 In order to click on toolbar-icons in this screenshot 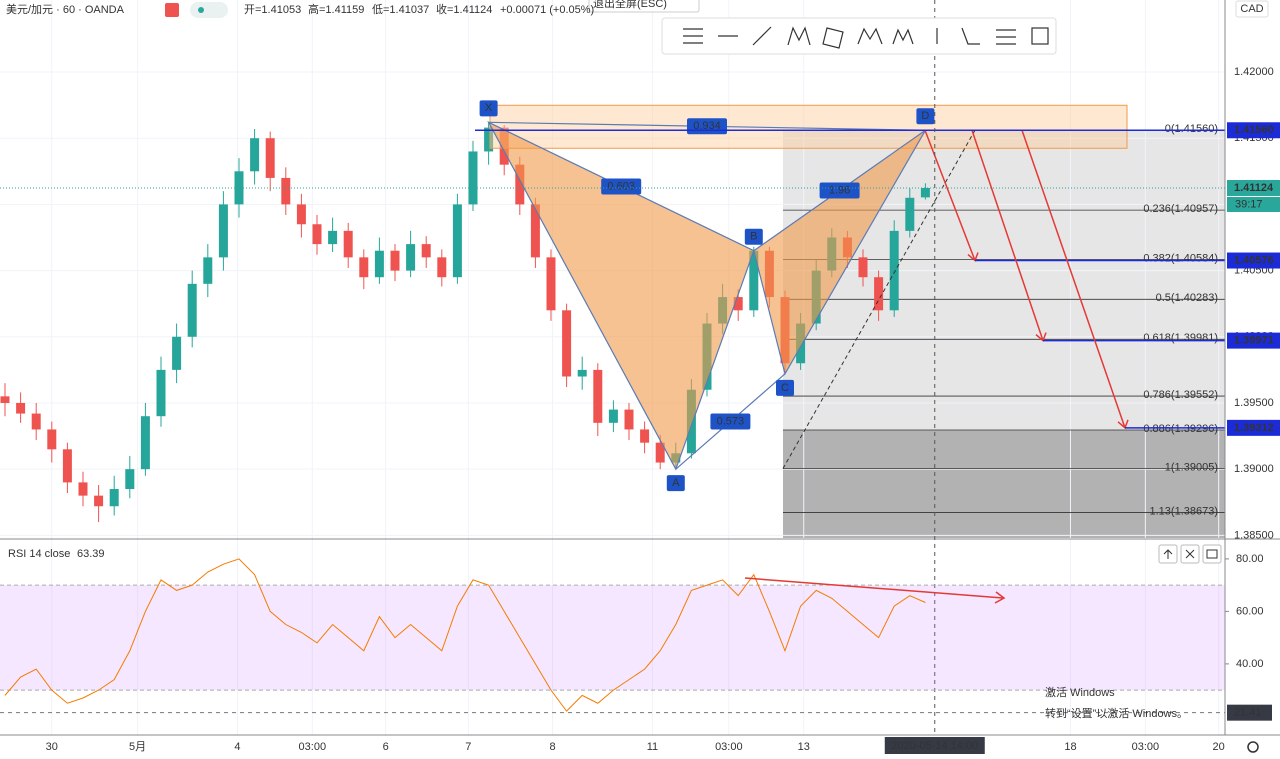, I will do `click(866, 37)`.